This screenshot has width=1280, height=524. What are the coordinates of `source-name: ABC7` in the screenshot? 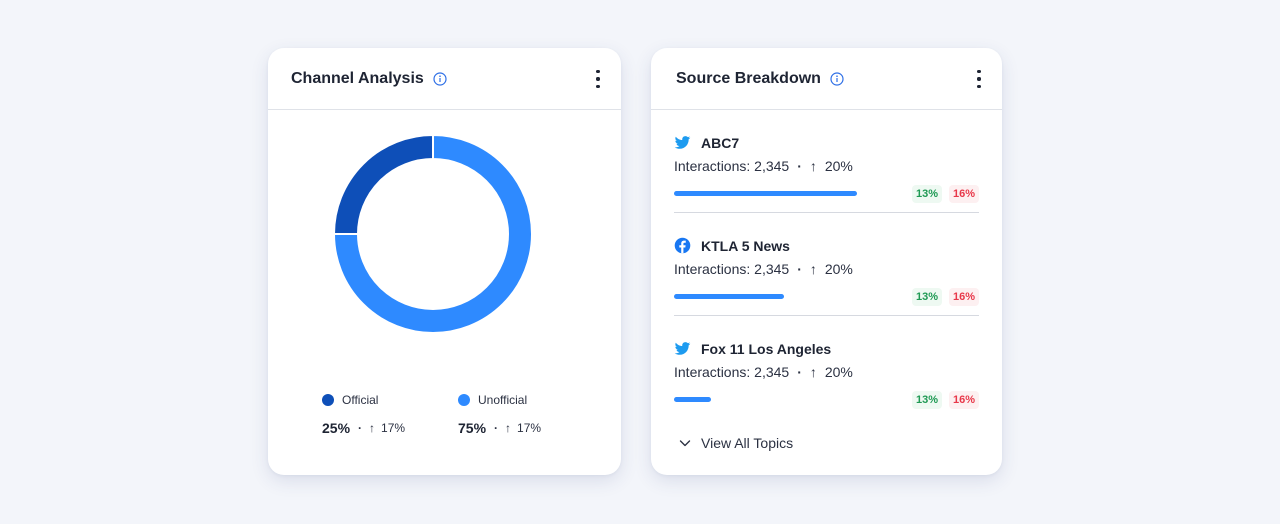 It's located at (720, 142).